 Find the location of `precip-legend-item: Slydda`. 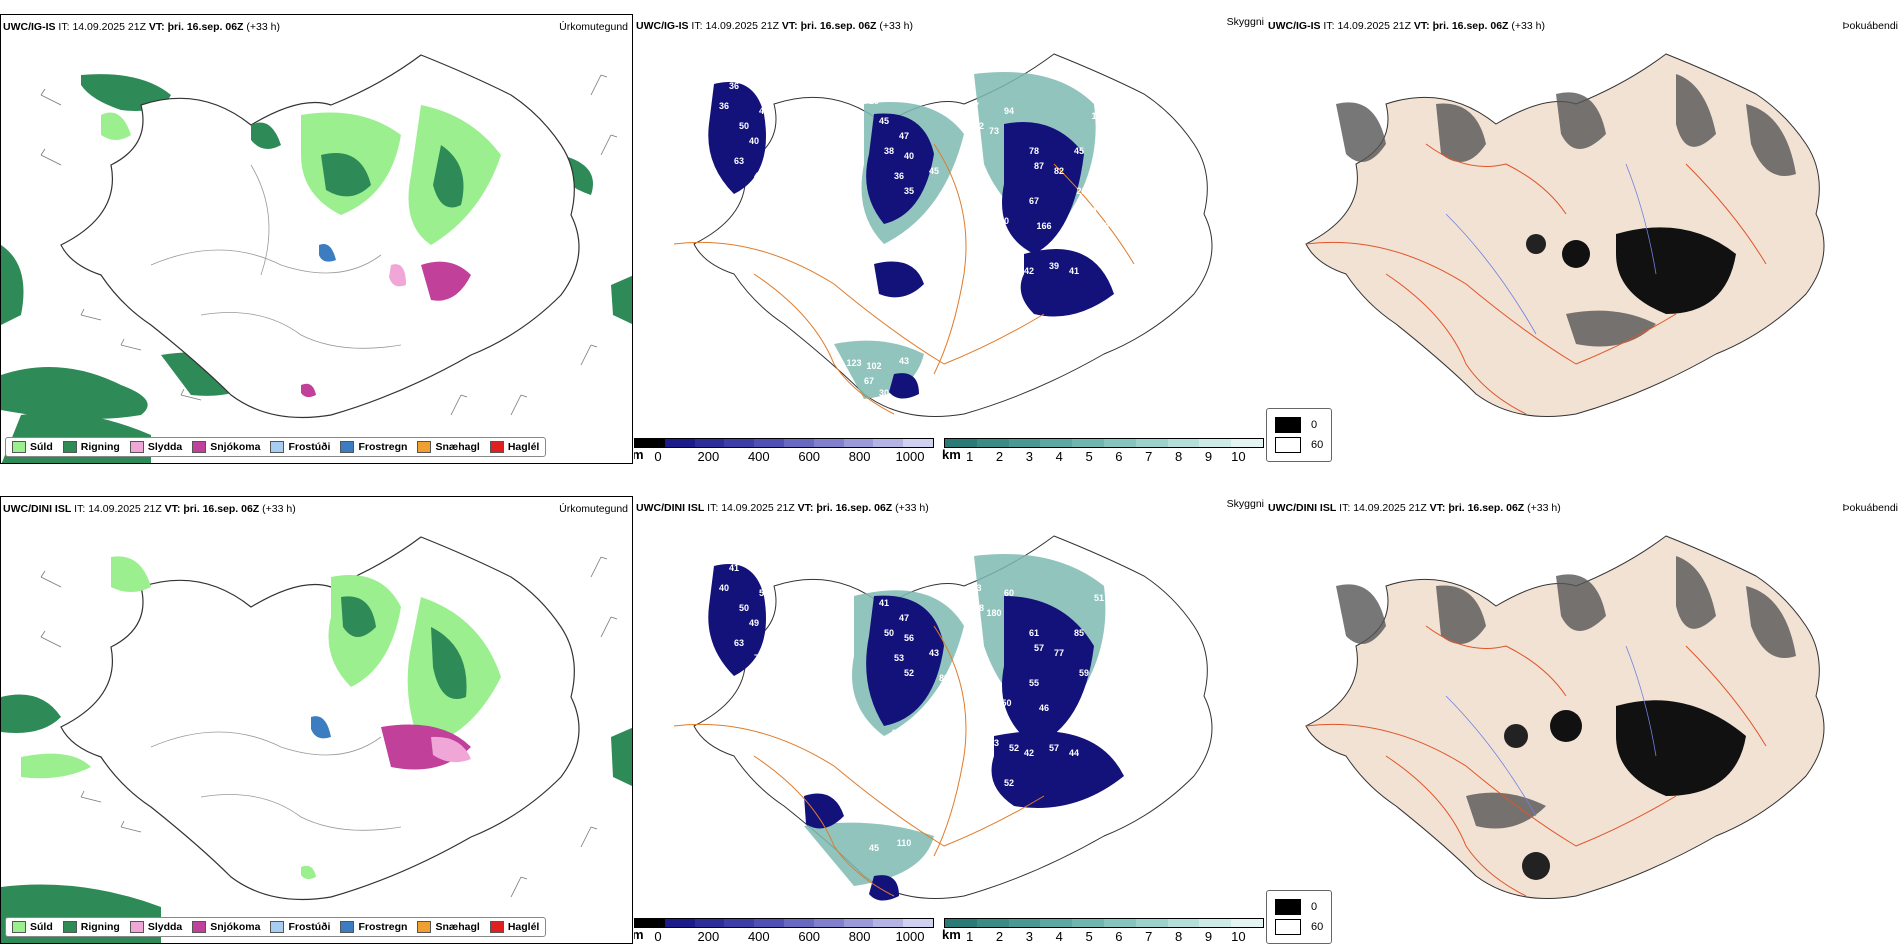

precip-legend-item: Slydda is located at coordinates (155, 927).